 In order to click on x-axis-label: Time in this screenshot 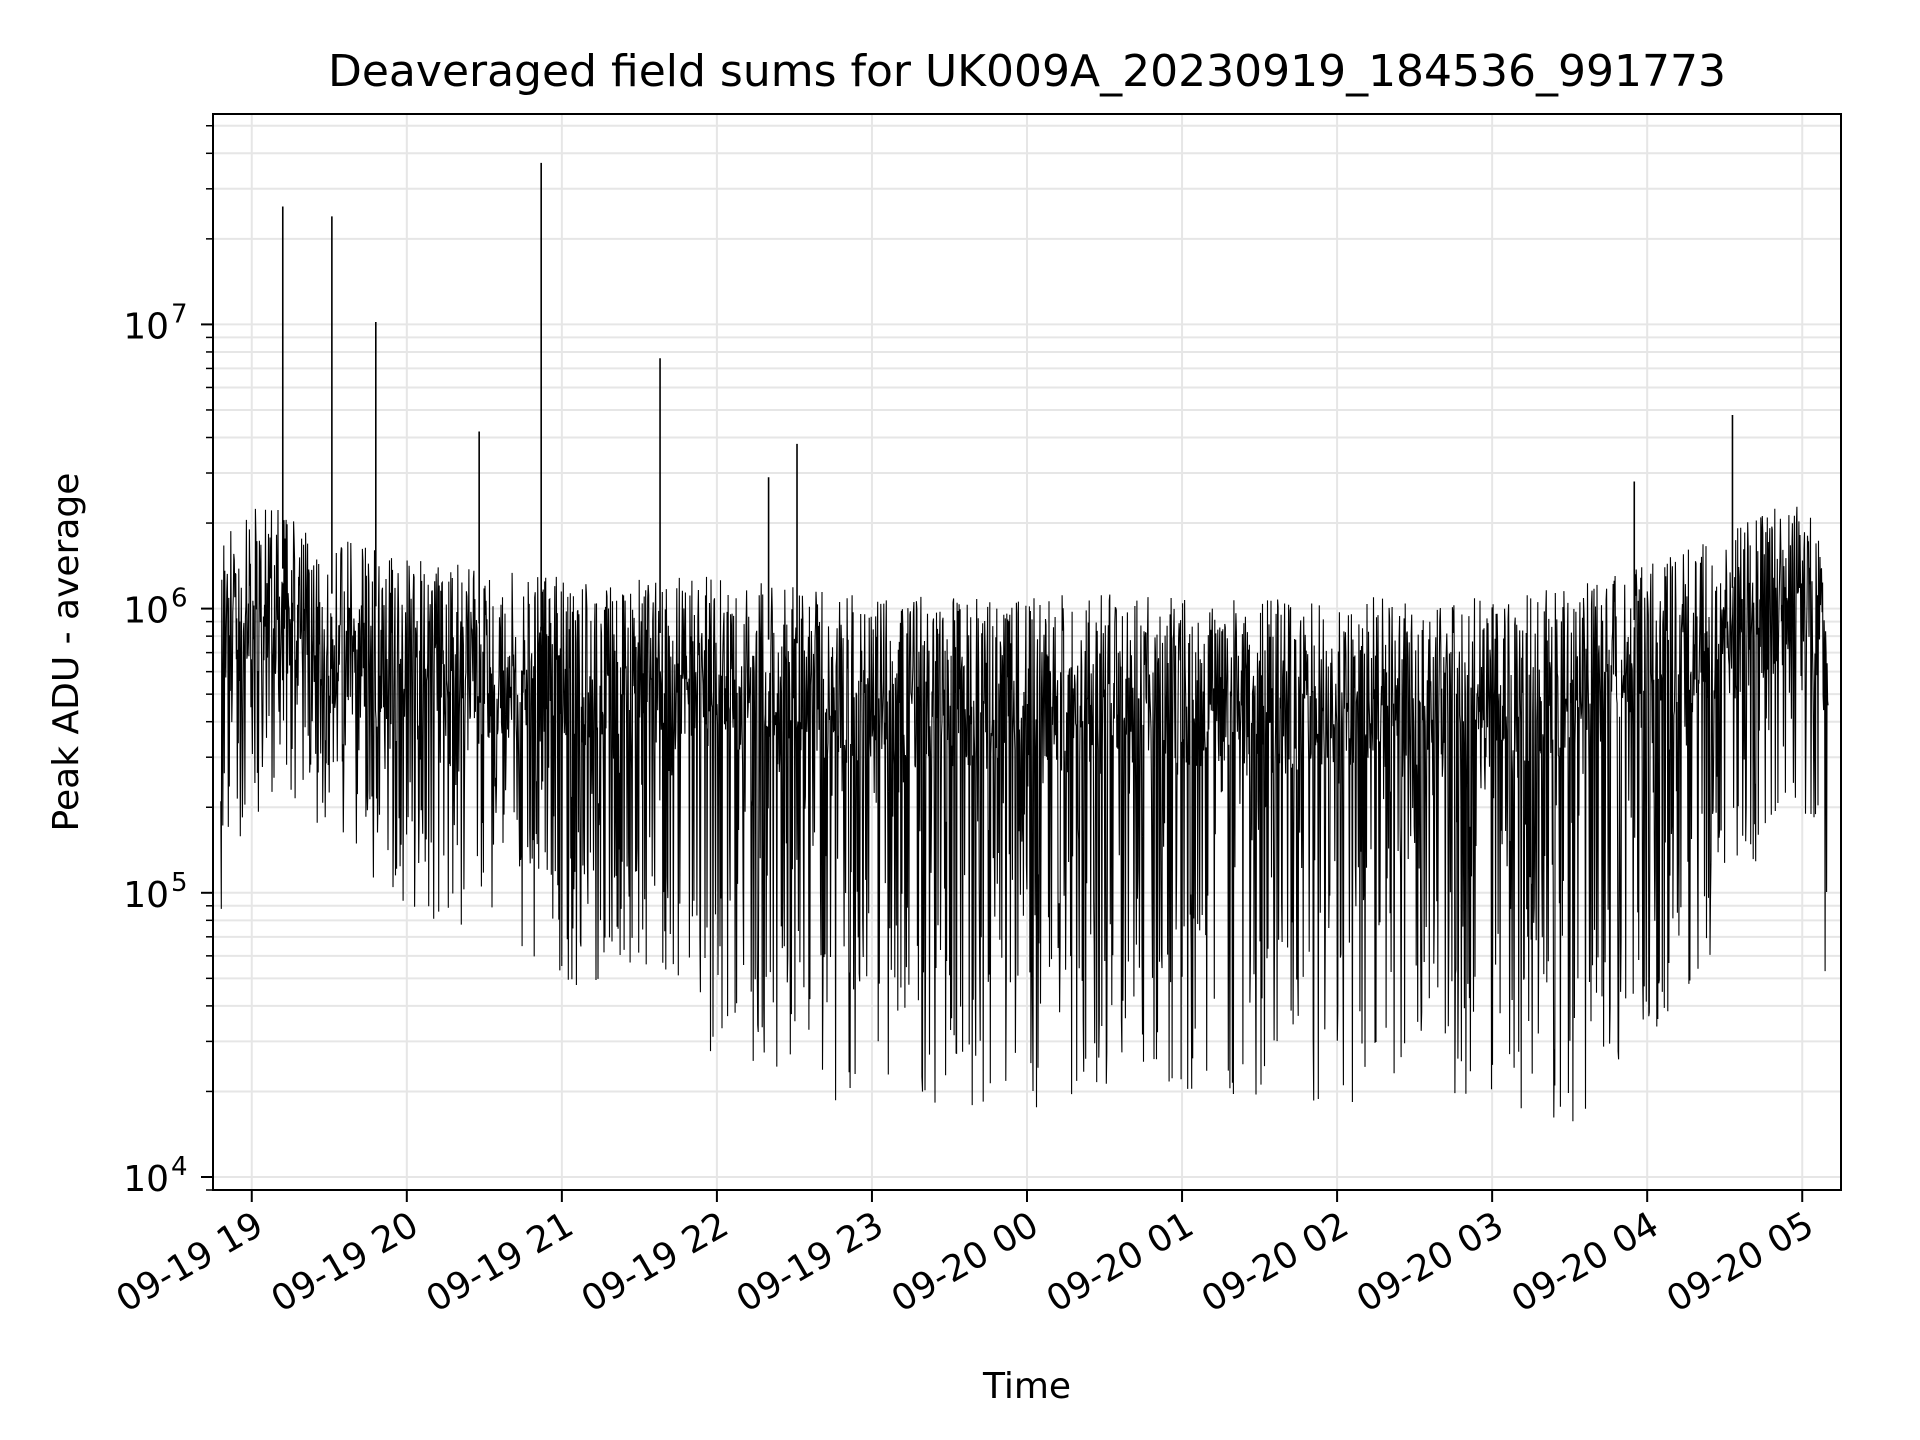, I will do `click(1026, 1386)`.